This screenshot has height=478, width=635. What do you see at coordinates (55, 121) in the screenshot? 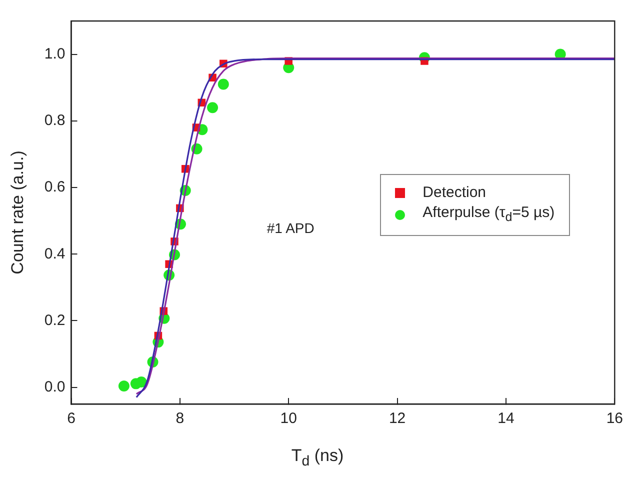
I see `y-tick-label: 0.8` at bounding box center [55, 121].